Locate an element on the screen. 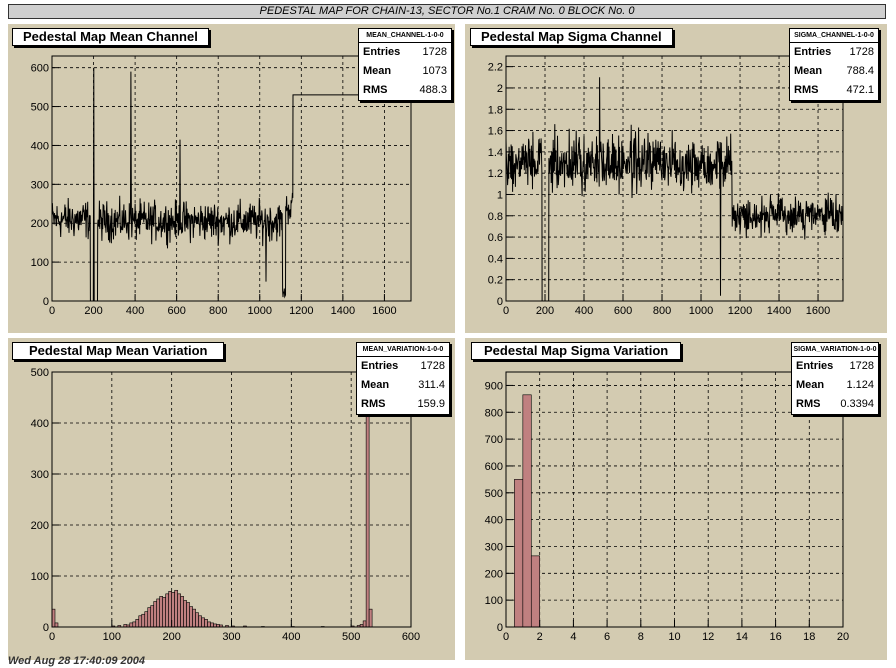 The width and height of the screenshot is (896, 668). stats-row-rms: RMS 472.1 is located at coordinates (834, 90).